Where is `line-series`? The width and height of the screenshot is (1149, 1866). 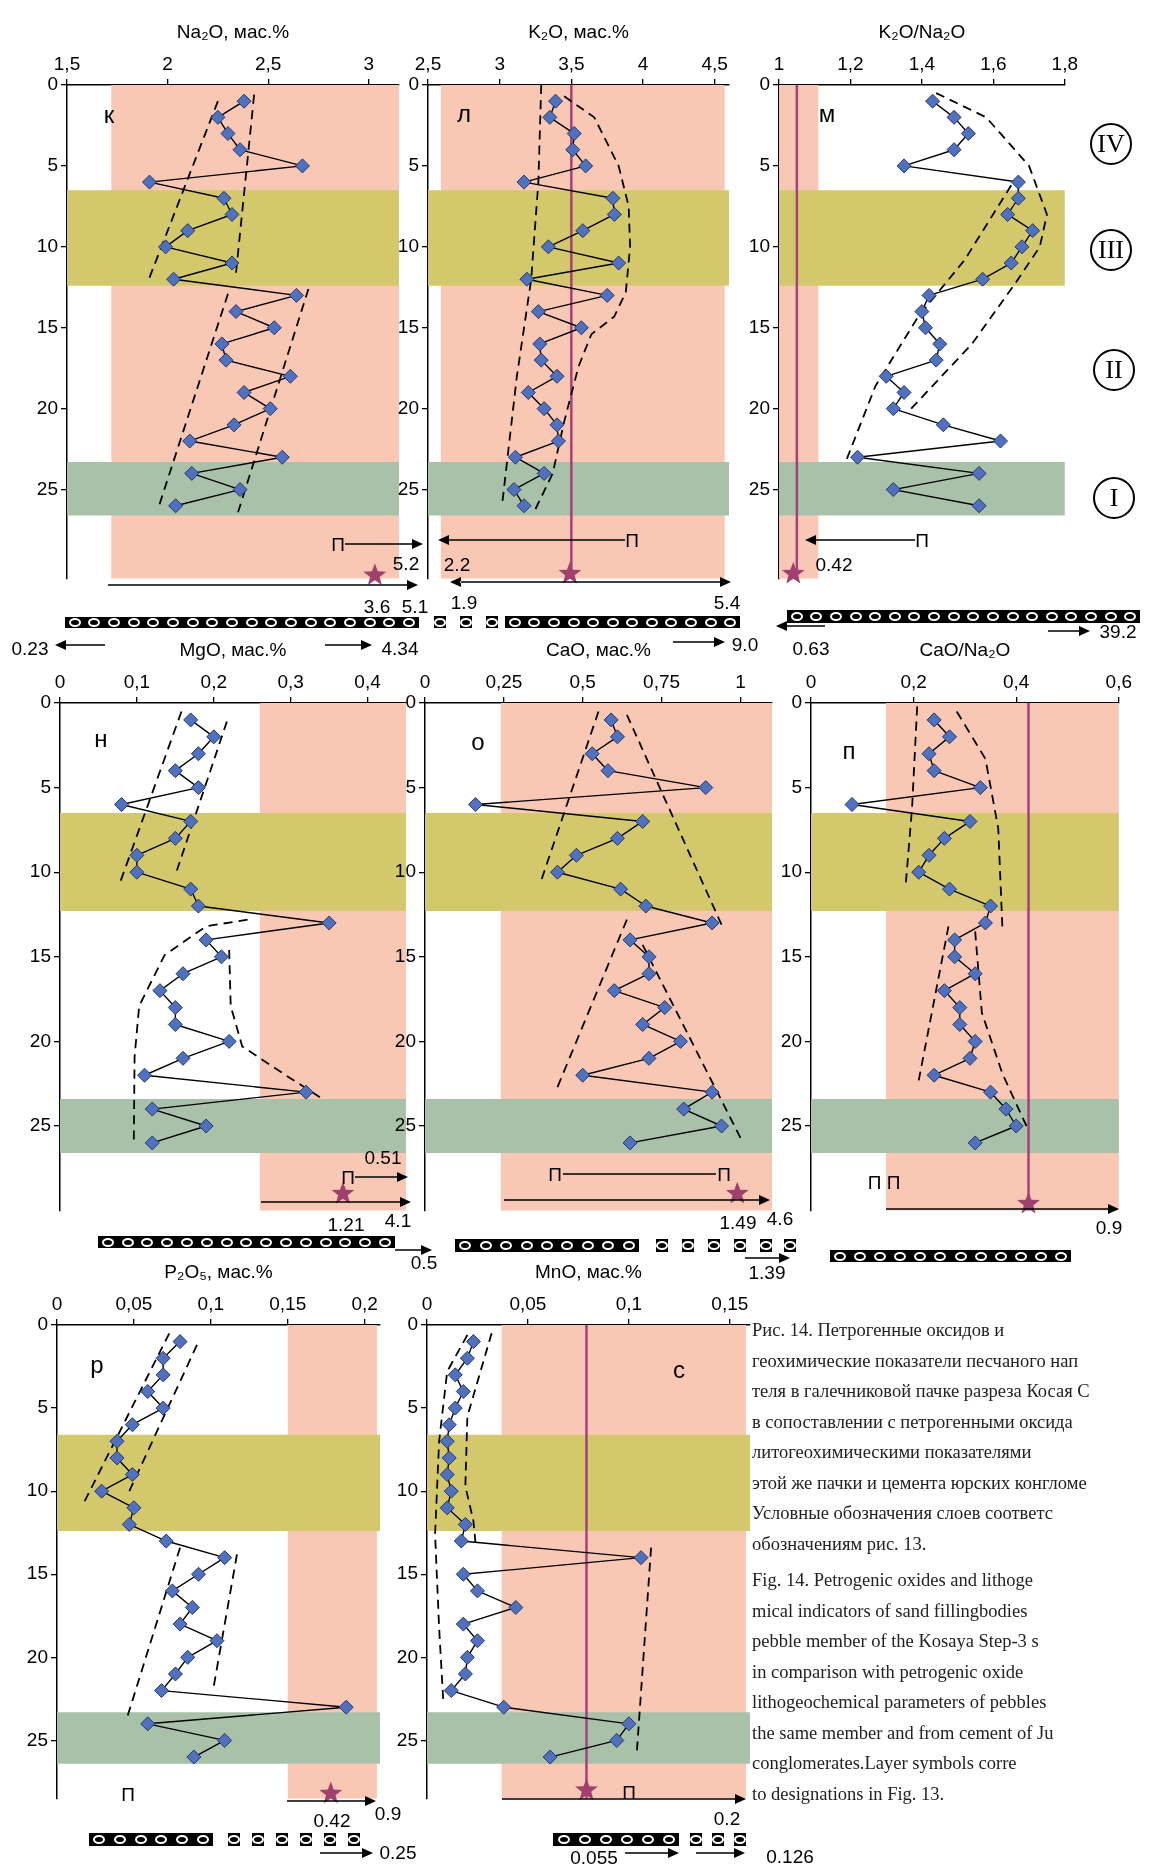
line-series is located at coordinates (979, 819).